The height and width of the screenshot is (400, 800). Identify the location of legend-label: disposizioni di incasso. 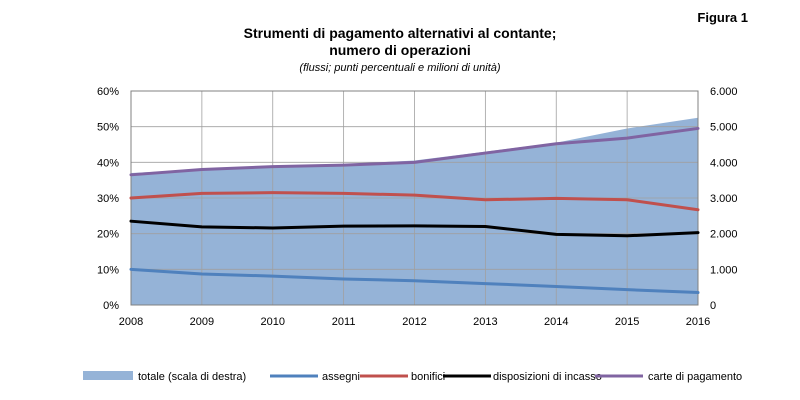
(547, 377).